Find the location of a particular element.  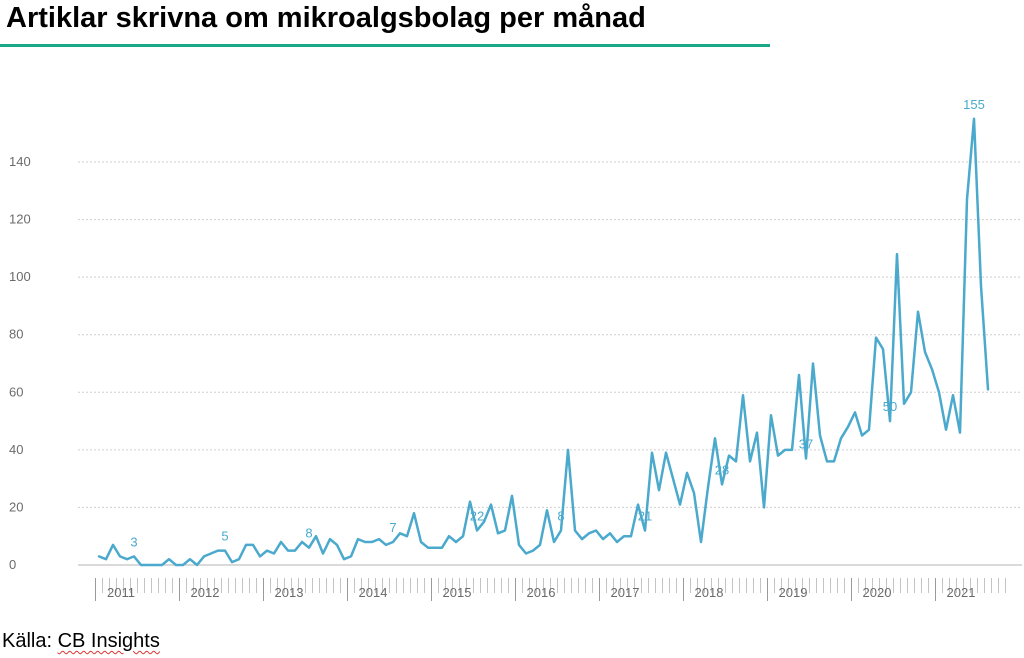

data-label: 22 is located at coordinates (477, 515).